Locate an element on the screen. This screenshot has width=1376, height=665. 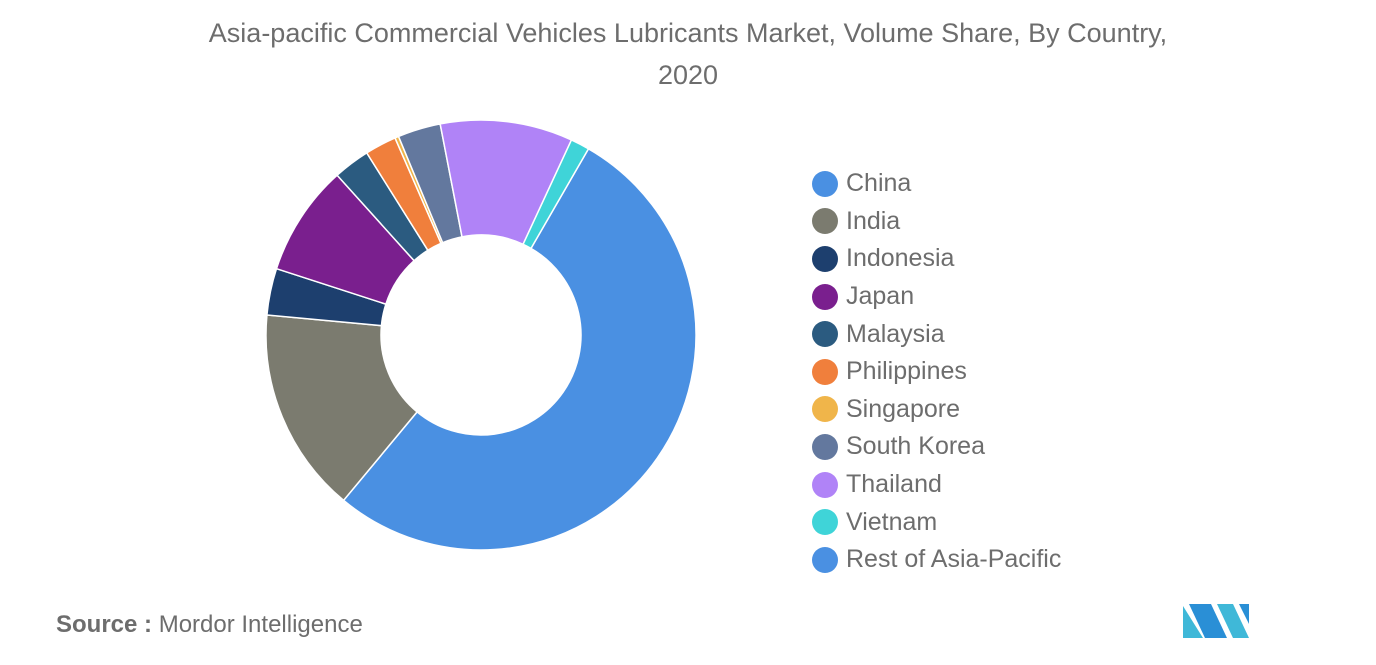
legend-label: Vietnam is located at coordinates (892, 521).